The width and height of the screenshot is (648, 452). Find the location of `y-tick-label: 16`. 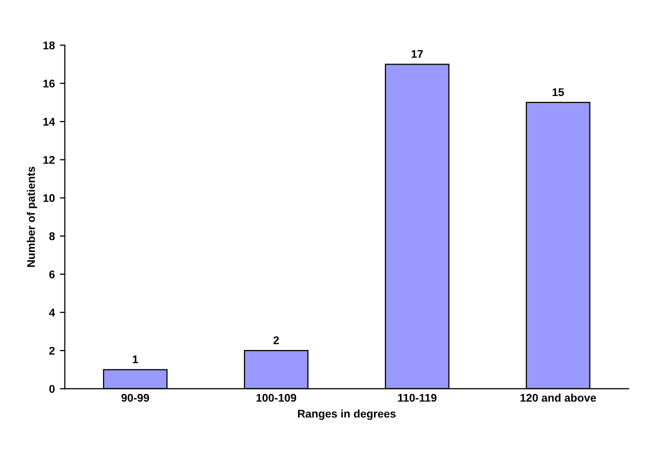

y-tick-label: 16 is located at coordinates (49, 84).